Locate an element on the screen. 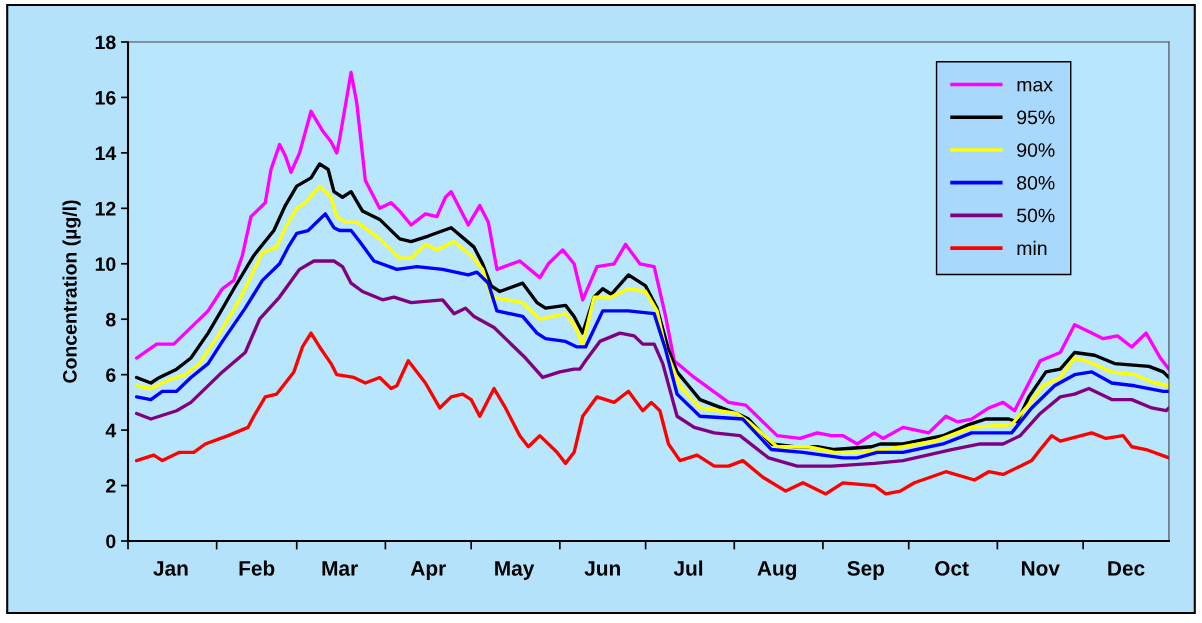 The width and height of the screenshot is (1202, 623). y-tick-label: 16 is located at coordinates (105, 97).